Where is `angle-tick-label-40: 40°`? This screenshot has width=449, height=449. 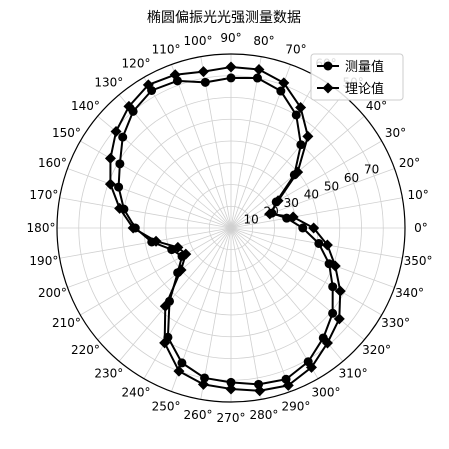 angle-tick-label-40: 40° is located at coordinates (376, 106).